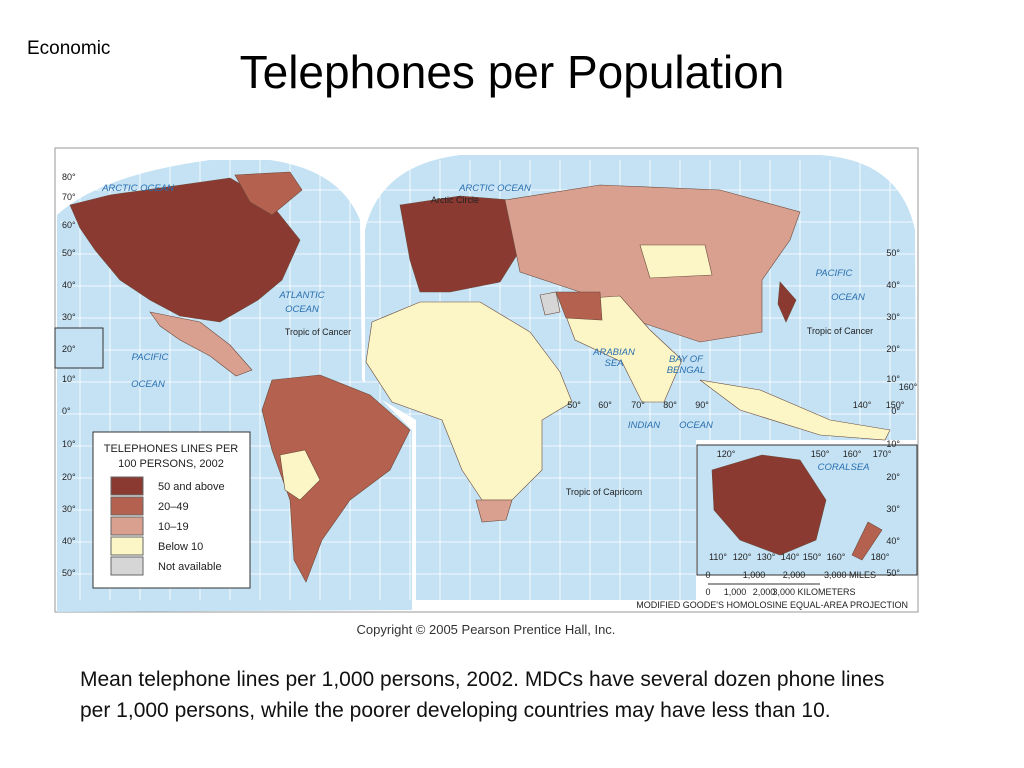 This screenshot has width=1024, height=768. Describe the element at coordinates (171, 464) in the screenshot. I see `legend-title: 100 PERSONS, 2002` at that location.